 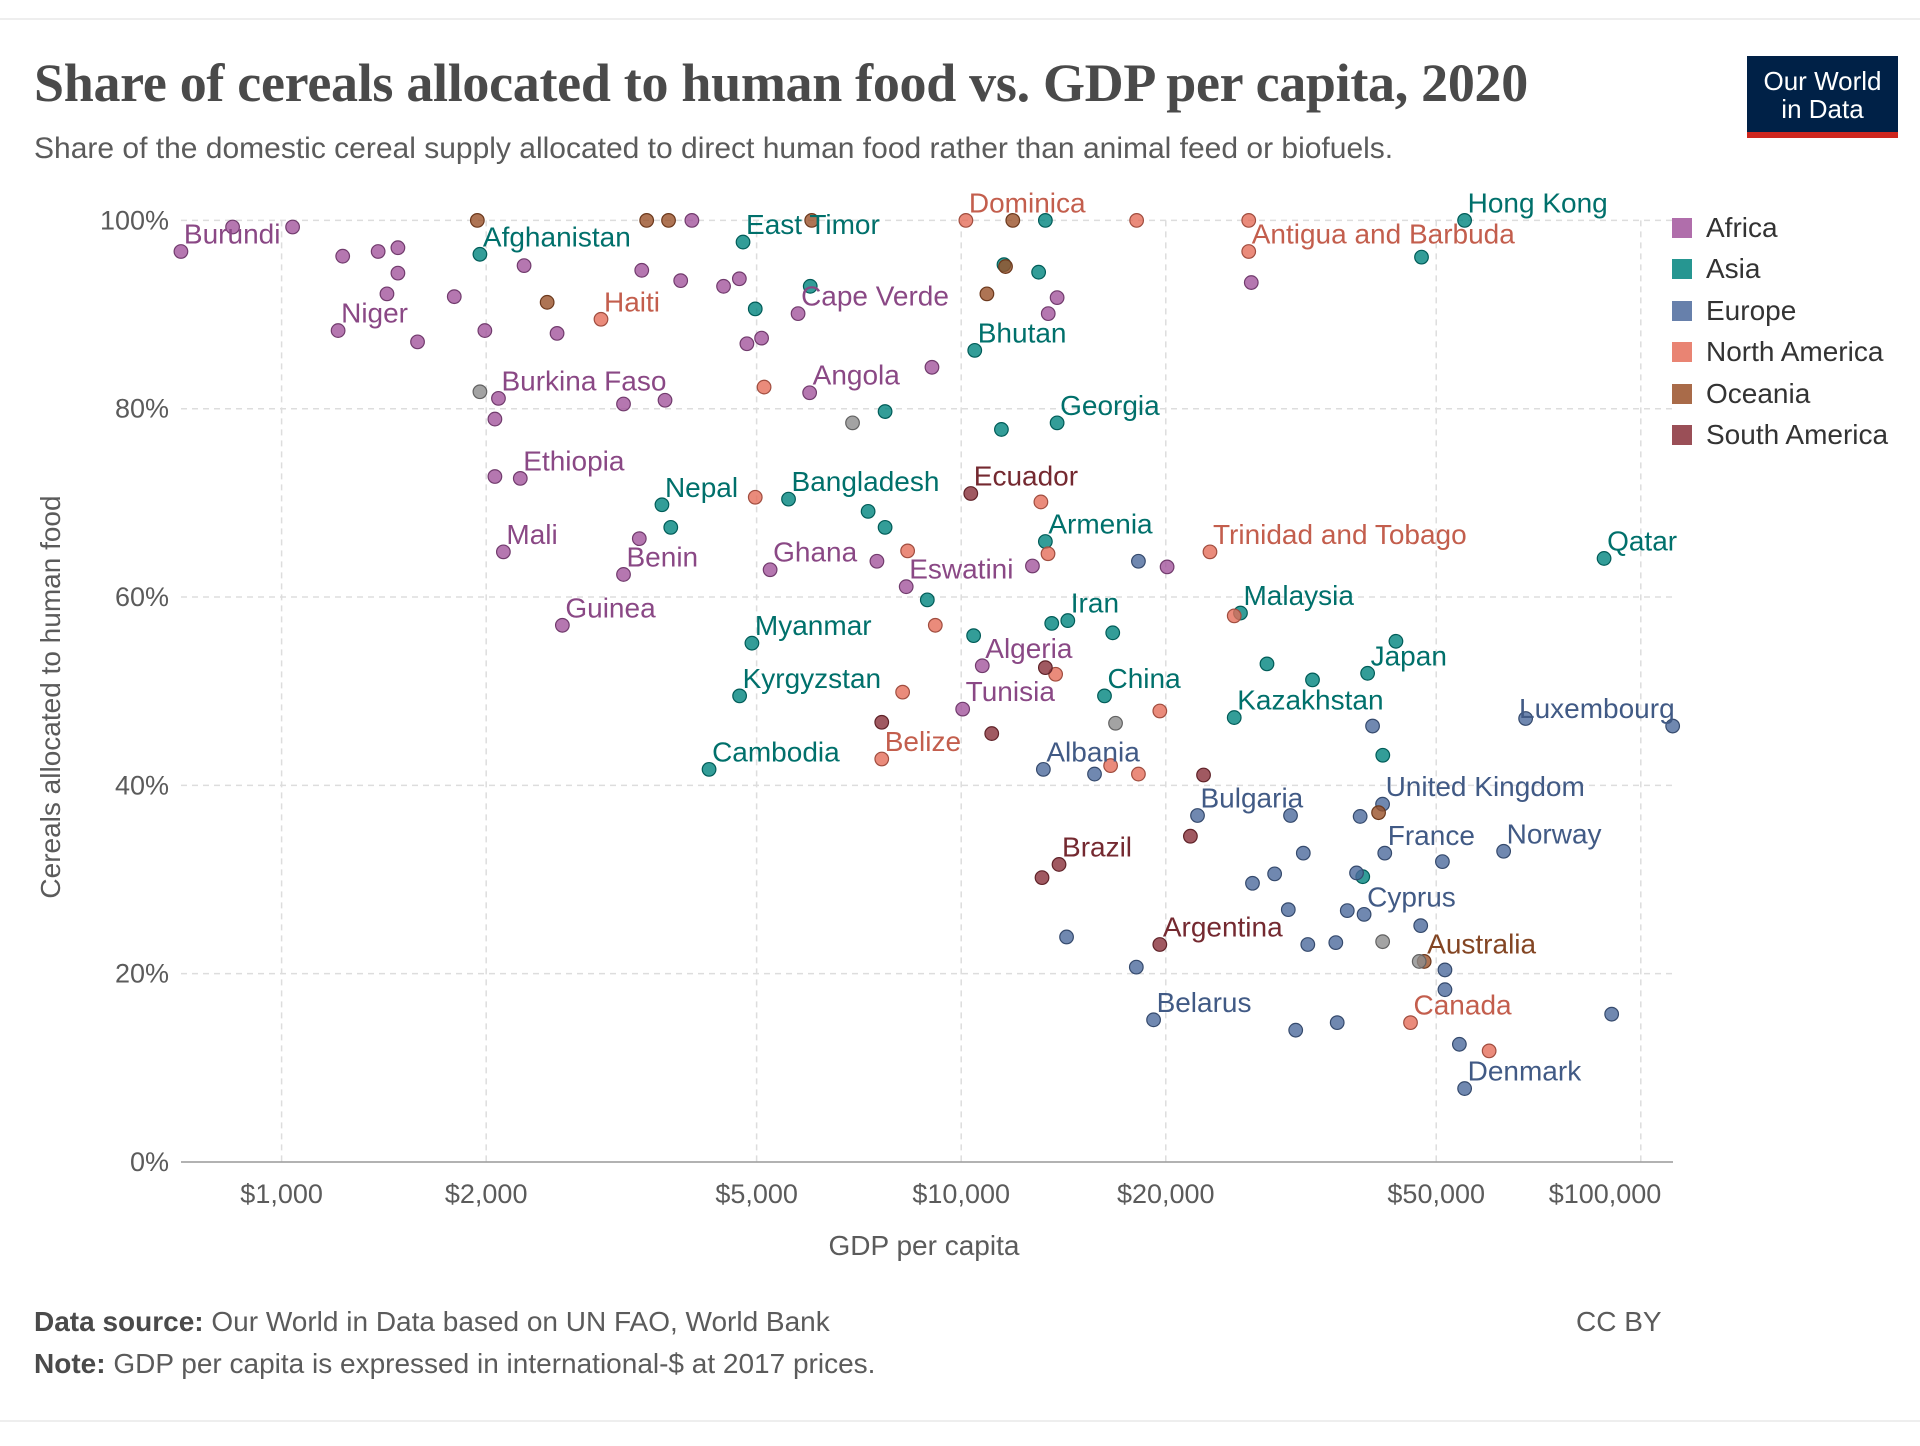 I want to click on legend-item-oceania: Oceania, so click(x=1780, y=394).